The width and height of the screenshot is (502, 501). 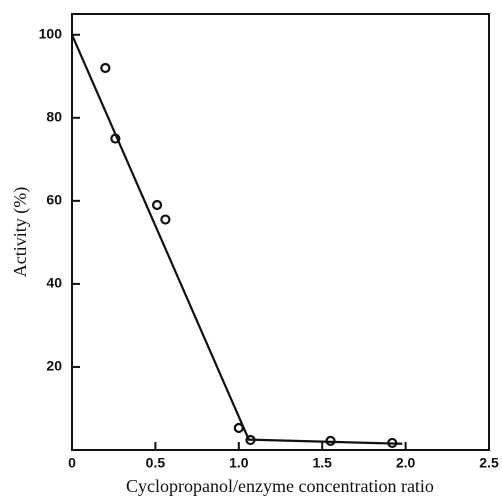 I want to click on y-tick-label: 20, so click(x=54, y=366).